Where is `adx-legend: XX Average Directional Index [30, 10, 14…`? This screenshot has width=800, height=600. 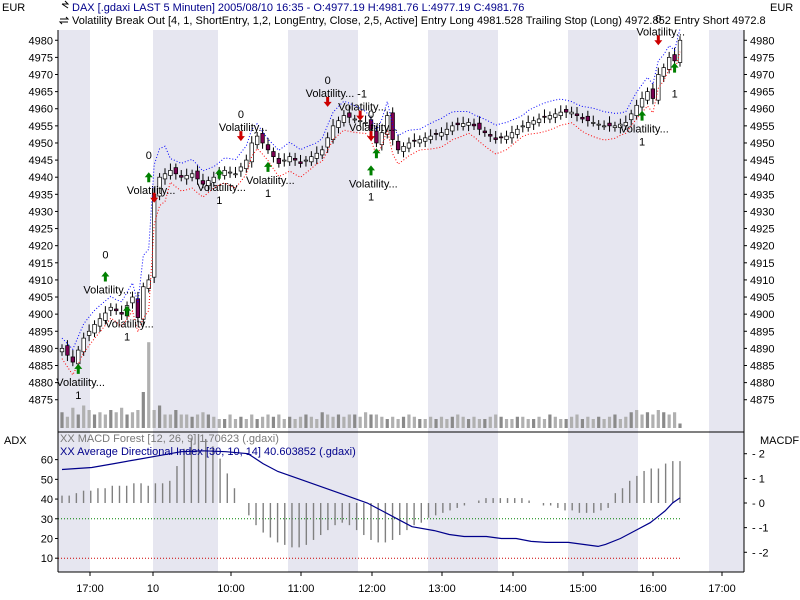 adx-legend: XX Average Directional Index [30, 10, 14… is located at coordinates (208, 452).